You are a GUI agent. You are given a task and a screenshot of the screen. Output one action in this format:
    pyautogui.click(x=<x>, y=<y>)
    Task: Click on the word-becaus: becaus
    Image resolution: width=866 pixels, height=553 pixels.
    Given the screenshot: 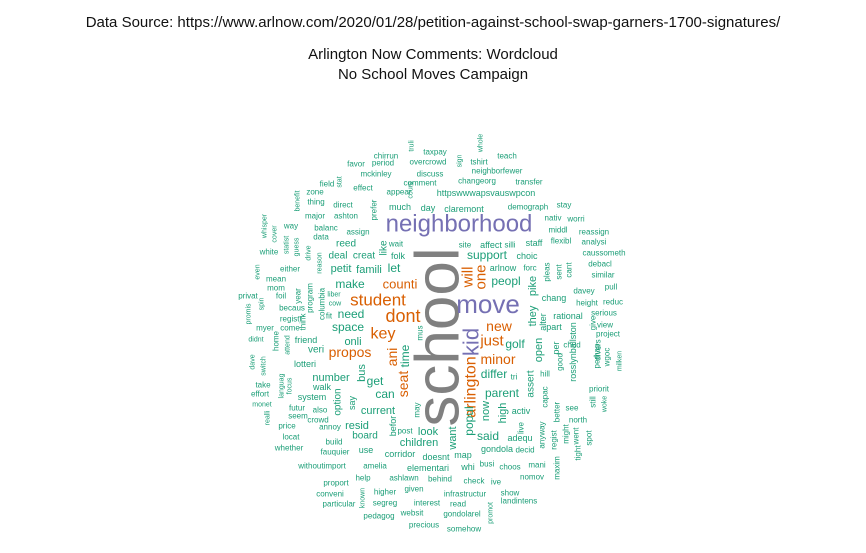 What is the action you would take?
    pyautogui.click(x=292, y=308)
    